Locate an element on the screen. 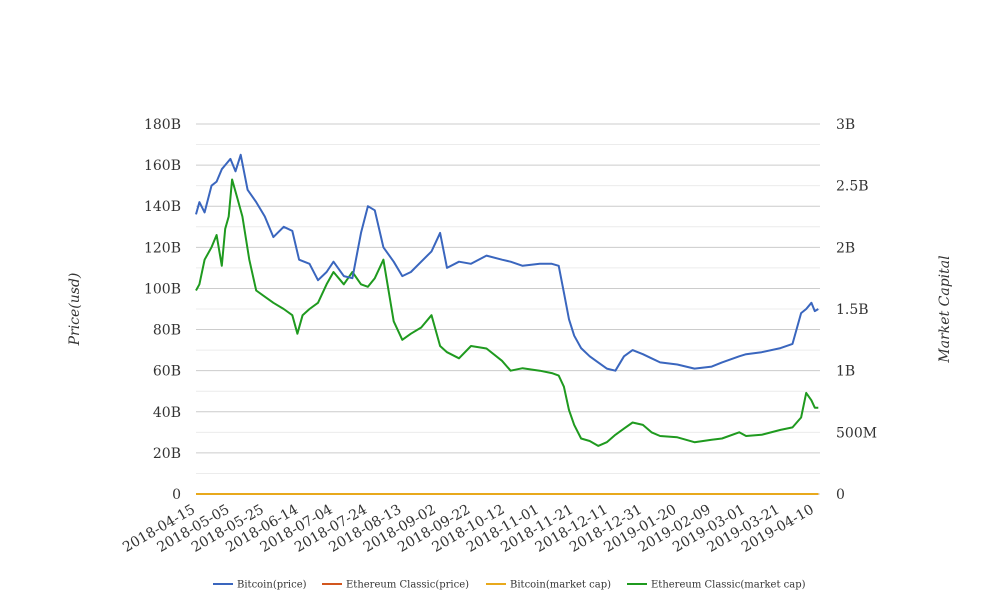 This screenshot has width=1008, height=616. right-axis-title: Market Capital is located at coordinates (945, 309).